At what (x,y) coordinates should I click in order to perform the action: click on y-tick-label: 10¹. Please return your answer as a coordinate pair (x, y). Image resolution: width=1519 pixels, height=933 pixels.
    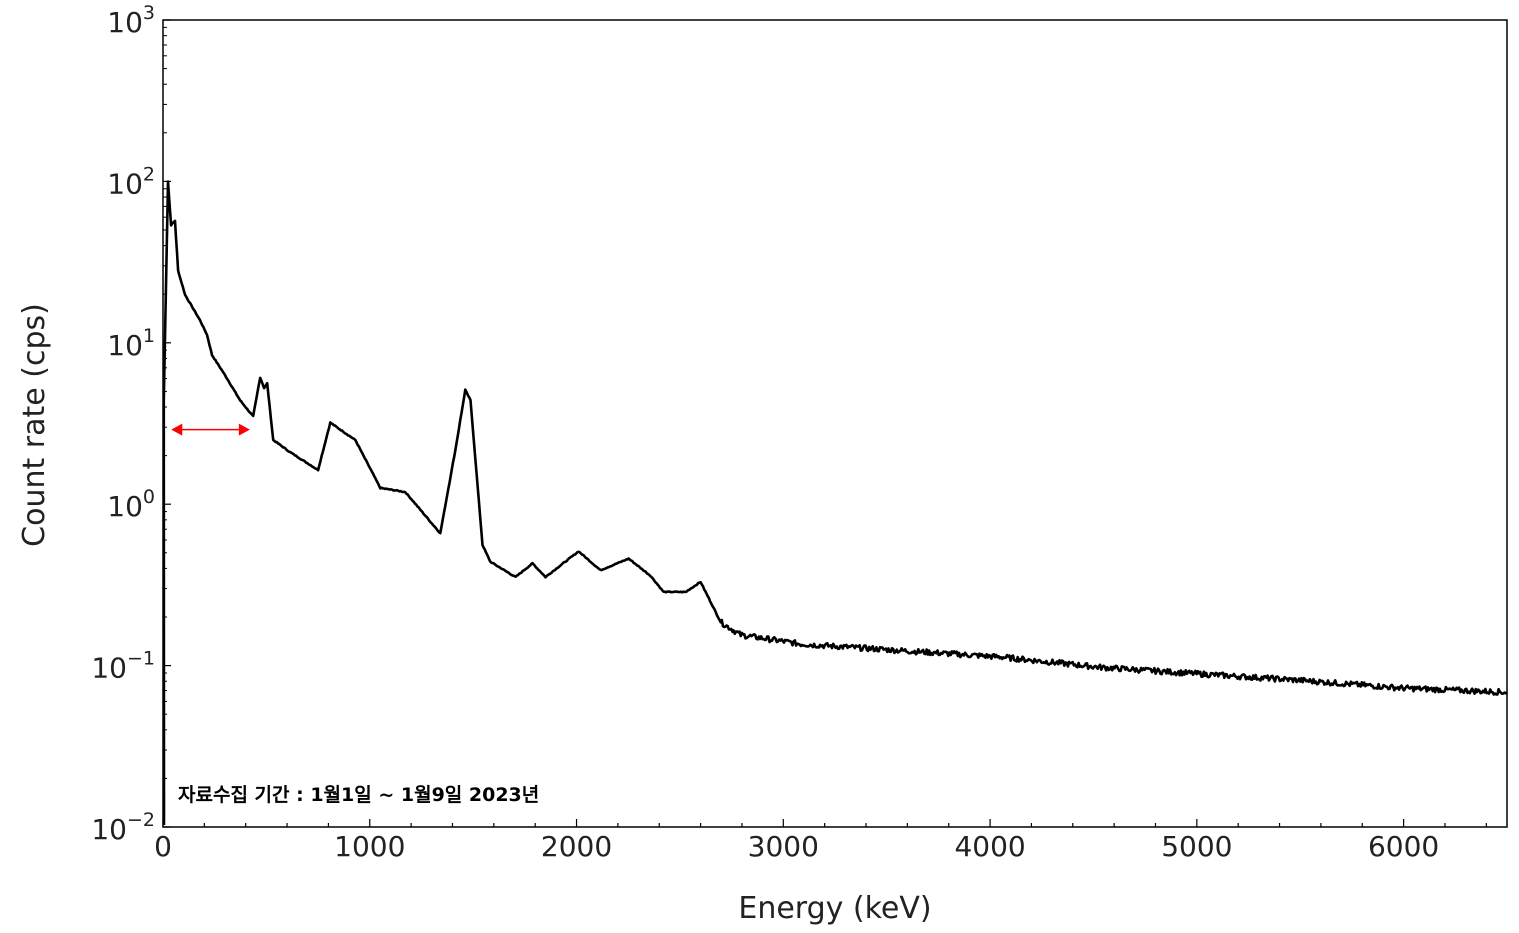
    Looking at the image, I should click on (131, 343).